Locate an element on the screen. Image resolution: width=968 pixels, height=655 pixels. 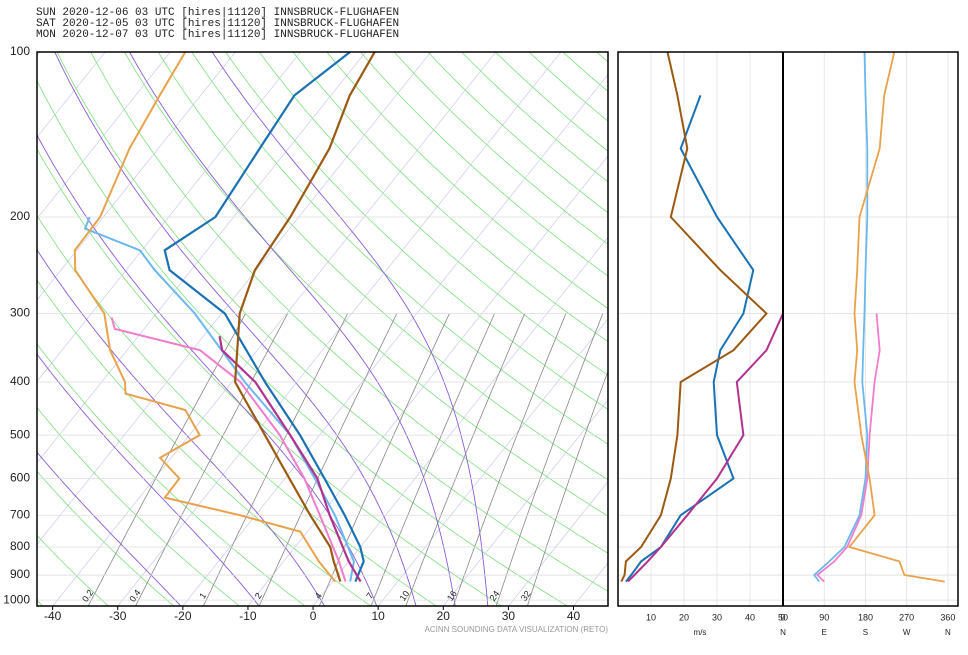
y-tick-label: 600 is located at coordinates (20, 478).